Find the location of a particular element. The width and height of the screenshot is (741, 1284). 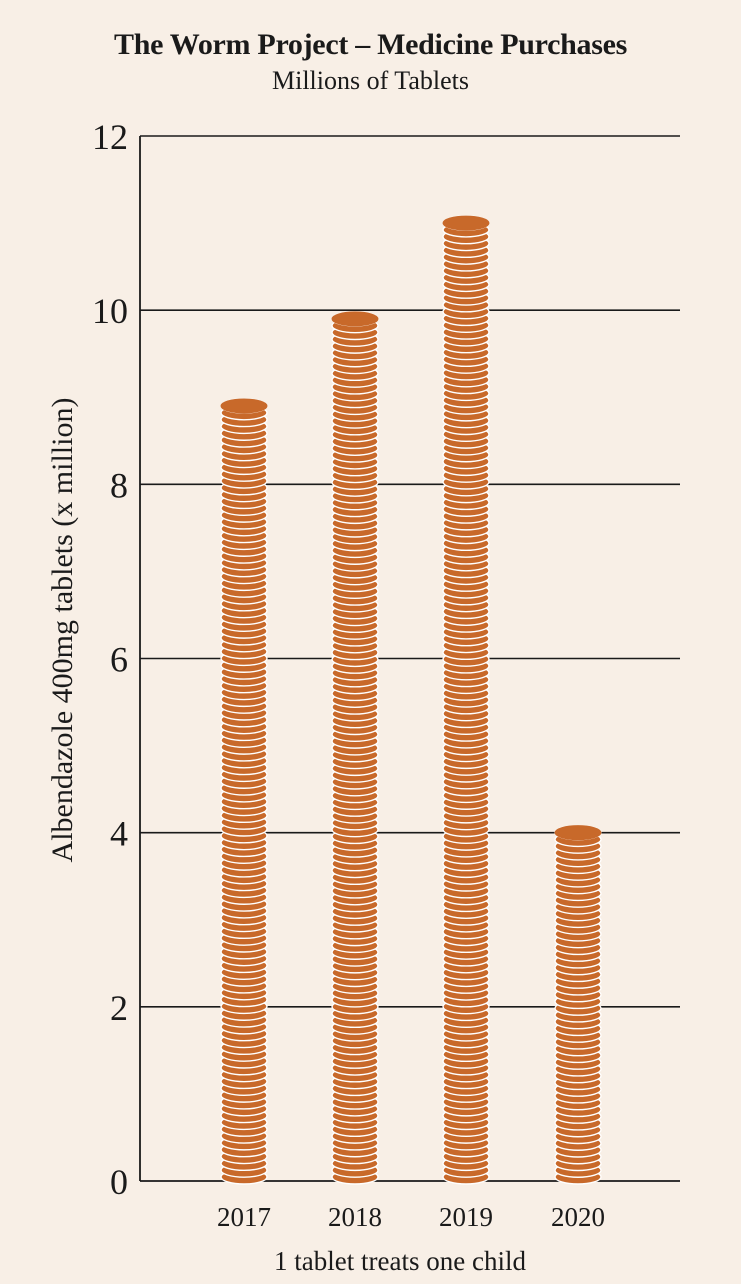

y-tick-label: 2 is located at coordinates (119, 1008).